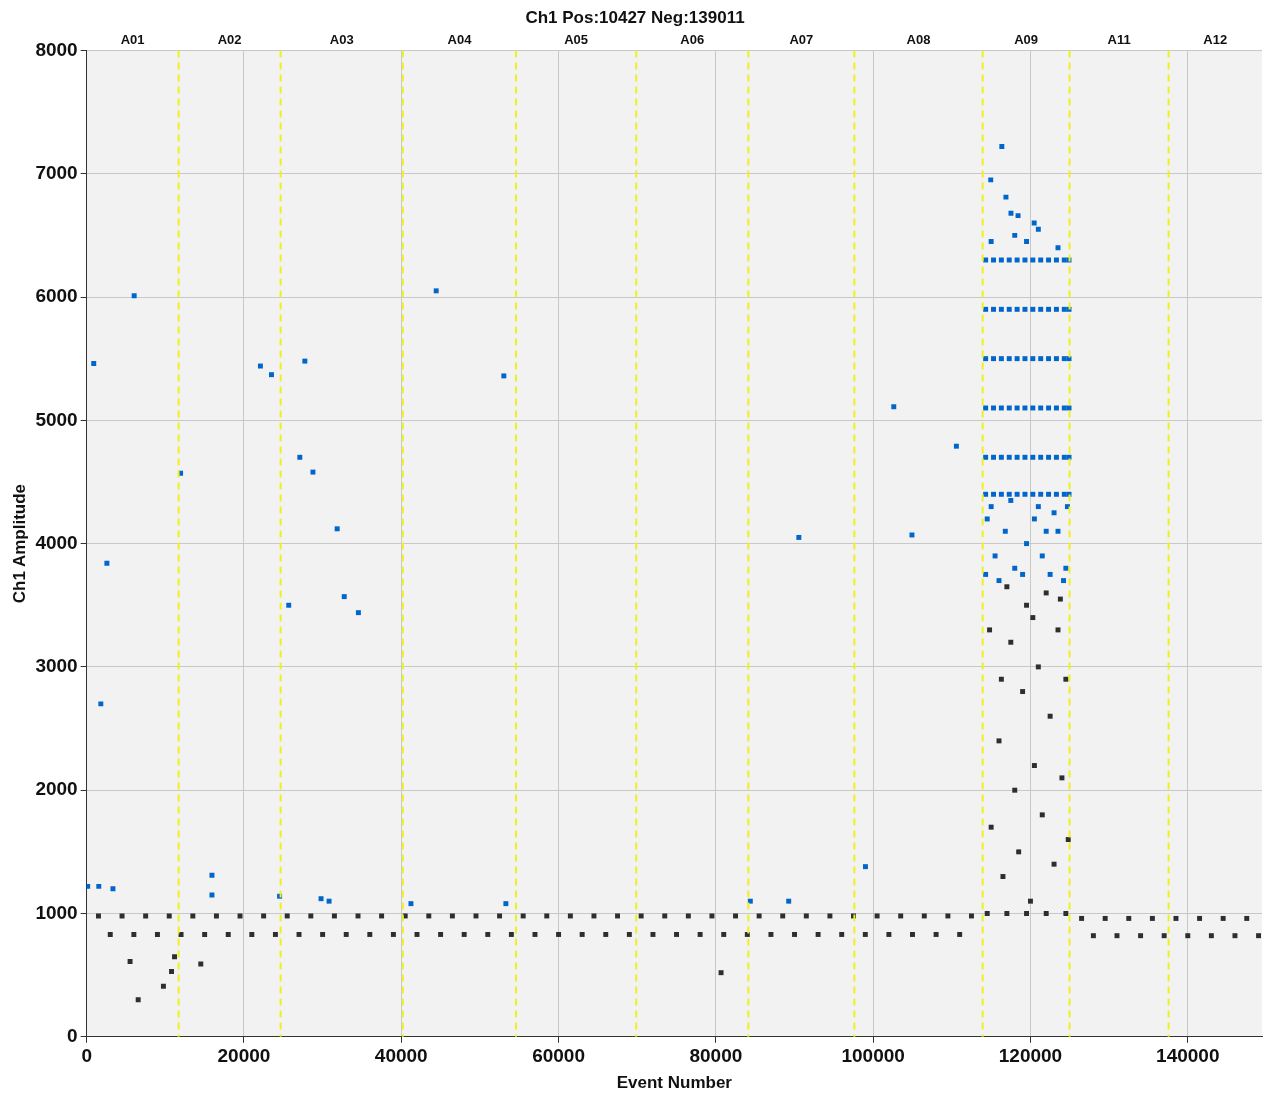  I want to click on x-axis-title: Event Number, so click(674, 1083).